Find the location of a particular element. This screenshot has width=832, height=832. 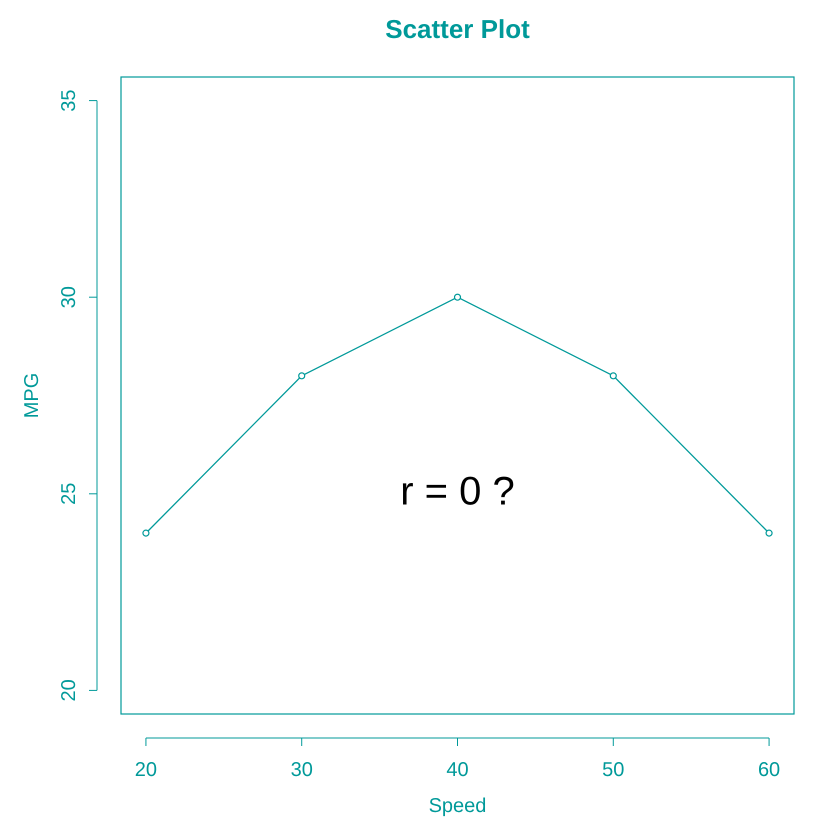

x-axis-title: Speed is located at coordinates (457, 806).